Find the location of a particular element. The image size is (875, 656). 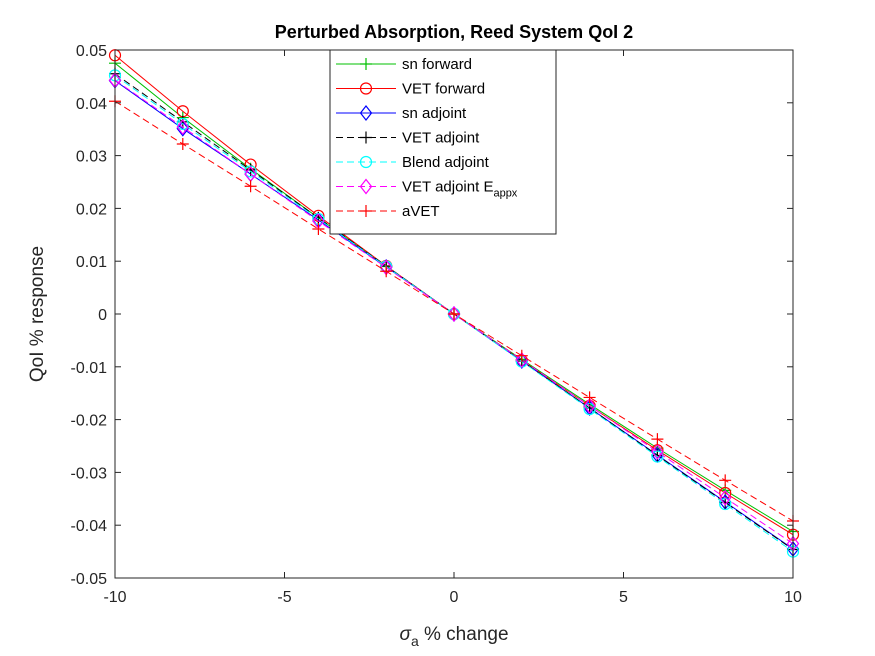

y-tick-label-2: 0.03 is located at coordinates (91, 157).